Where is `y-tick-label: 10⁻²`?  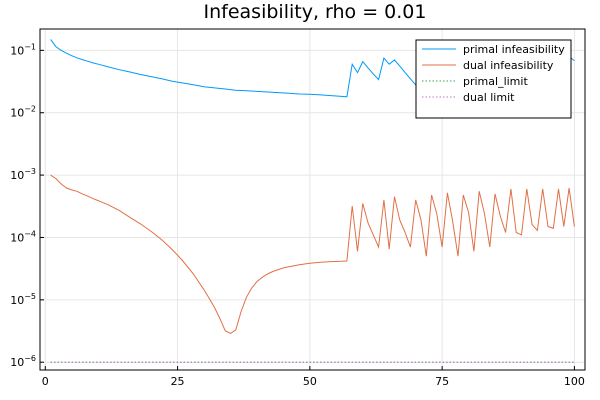
y-tick-label: 10⁻² is located at coordinates (23, 112).